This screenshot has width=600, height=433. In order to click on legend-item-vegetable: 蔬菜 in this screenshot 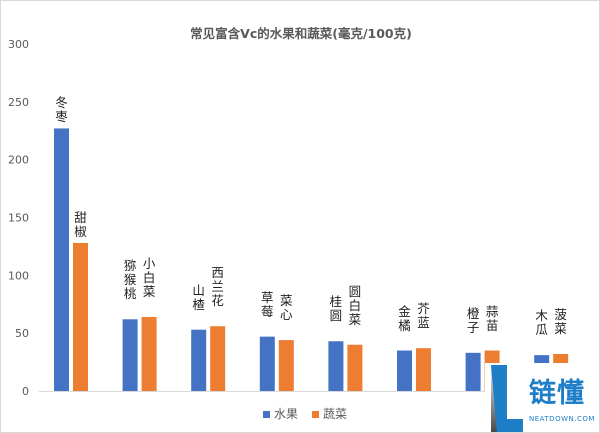, I will do `click(329, 413)`.